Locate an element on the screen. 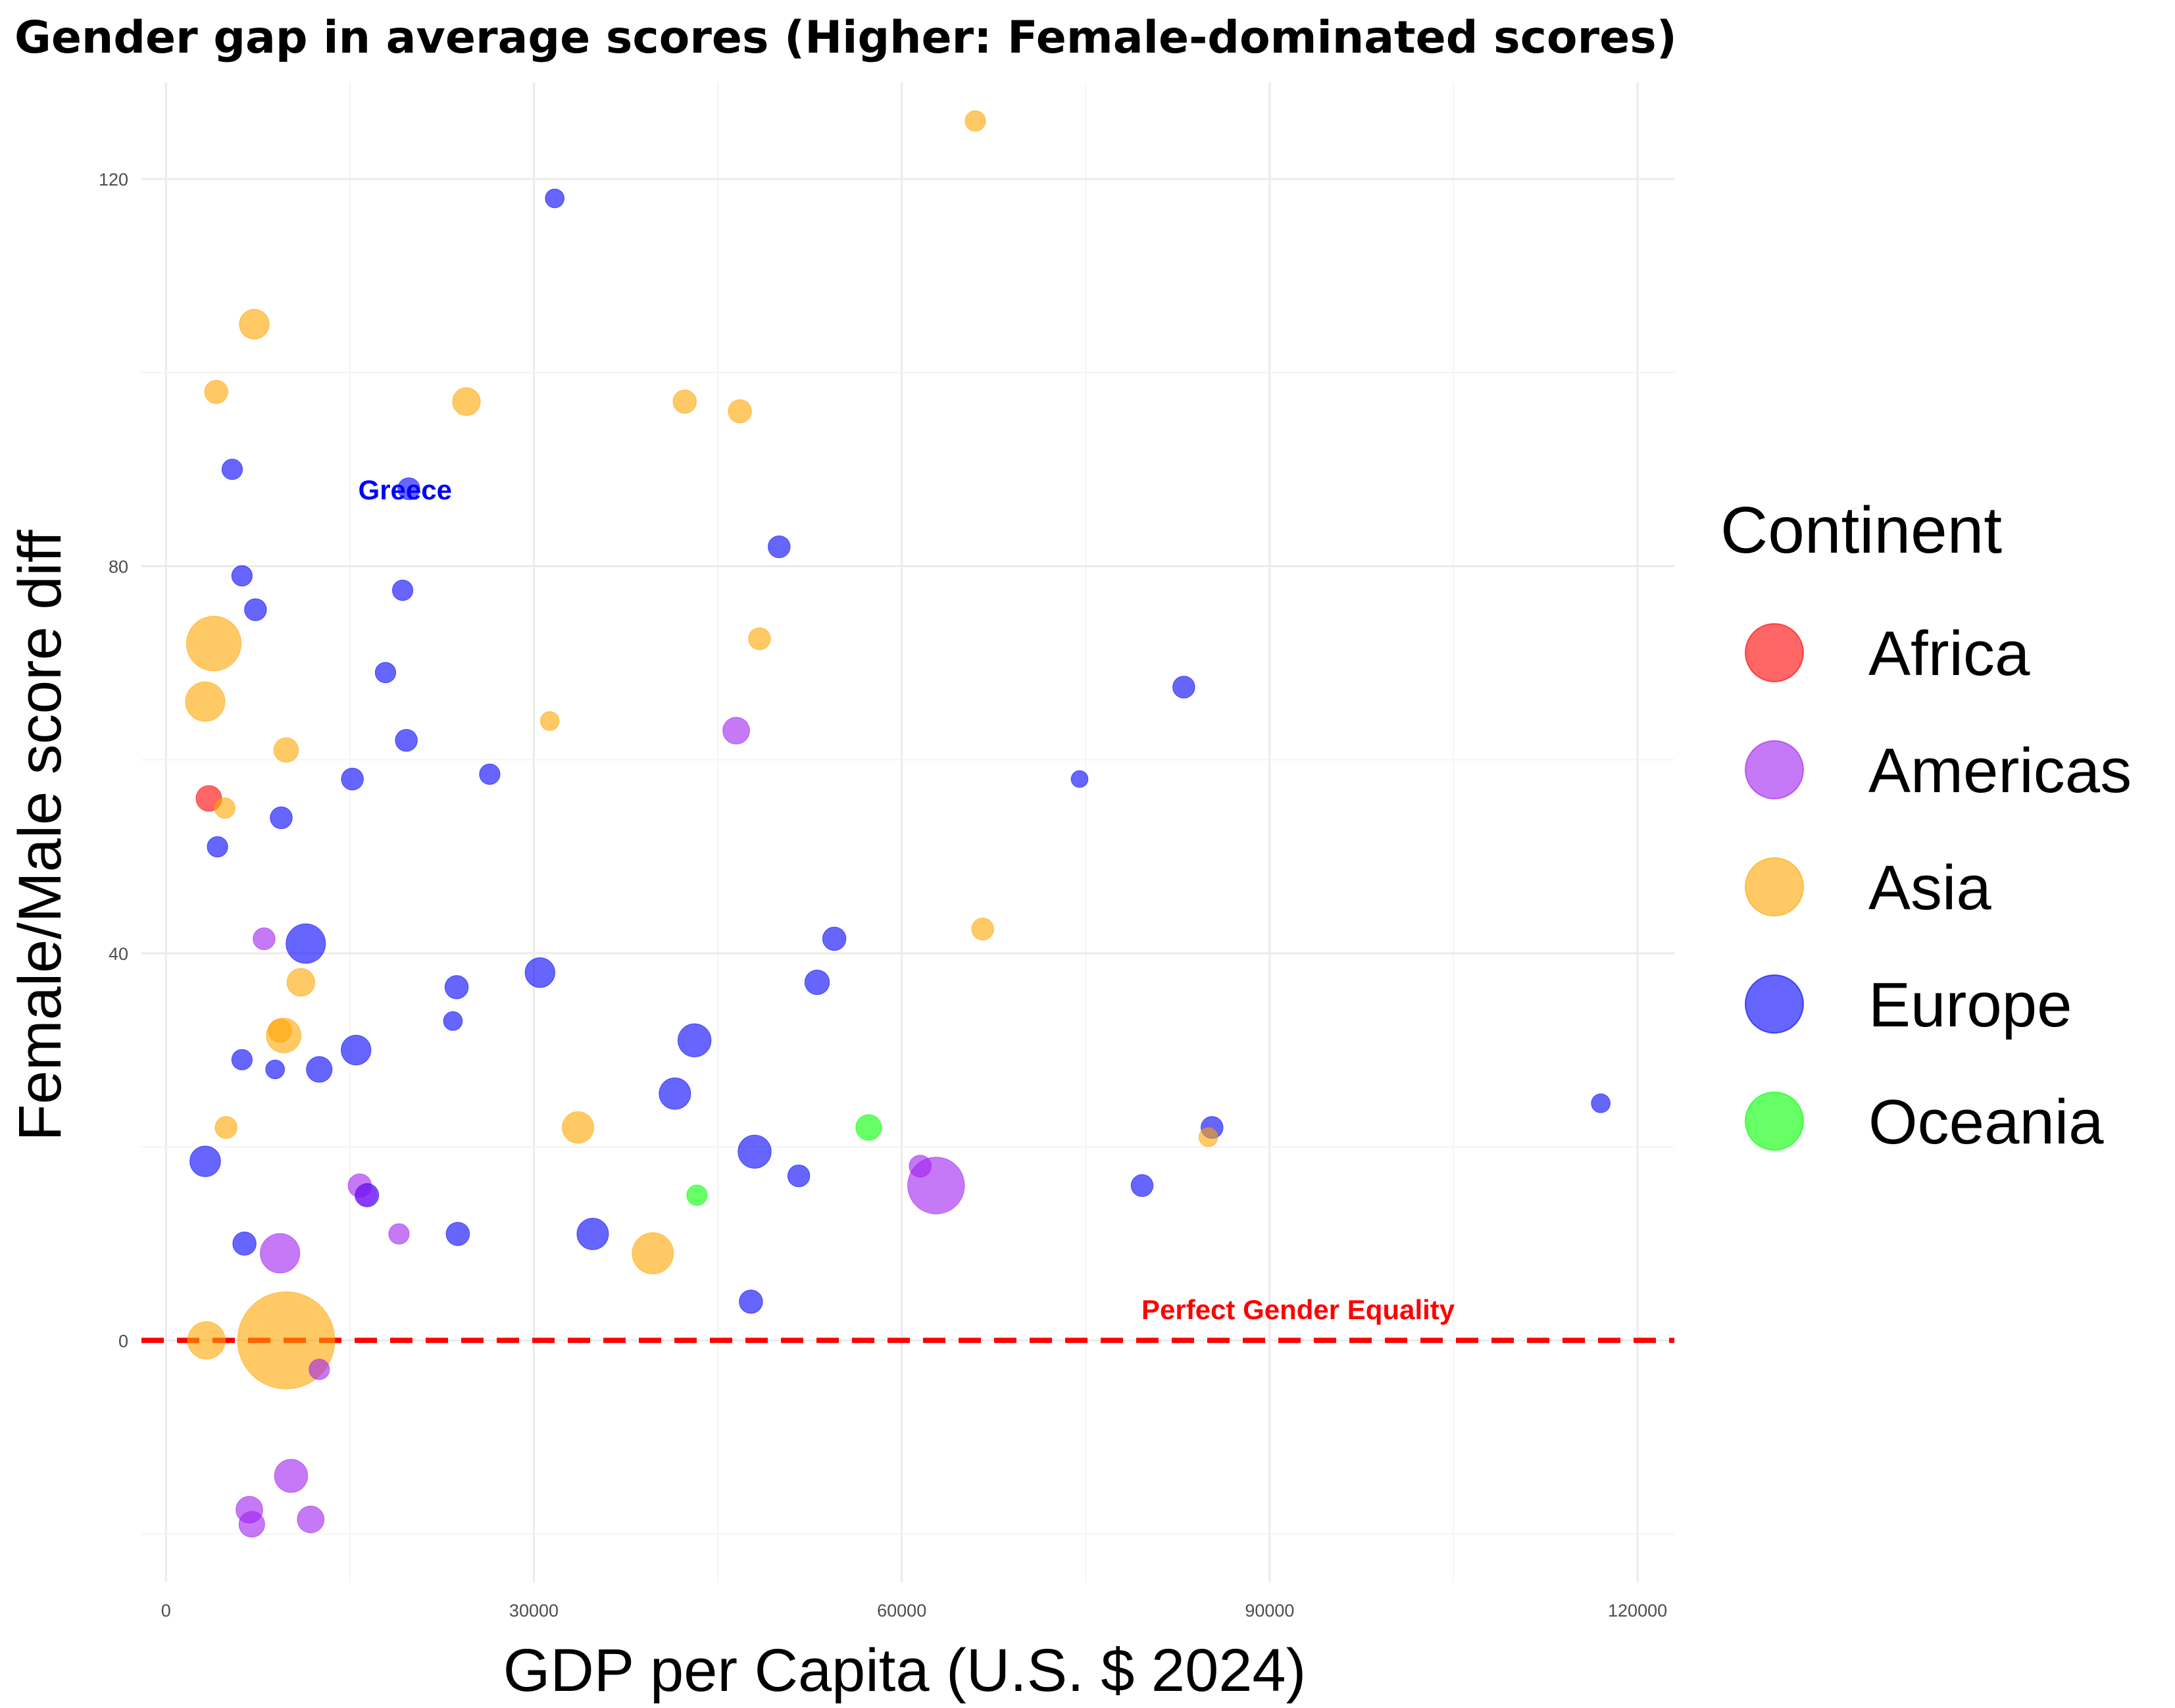 This screenshot has height=1708, width=2175. legend-key-americas is located at coordinates (1775, 769).